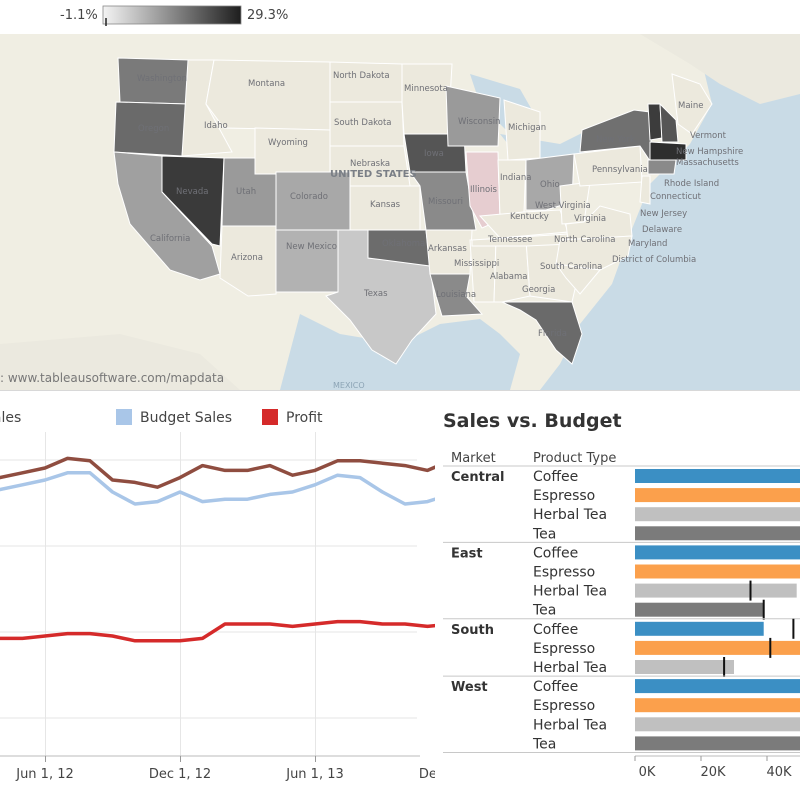 The height and width of the screenshot is (804, 800). Describe the element at coordinates (400, 390) in the screenshot. I see `panel-divider` at that location.